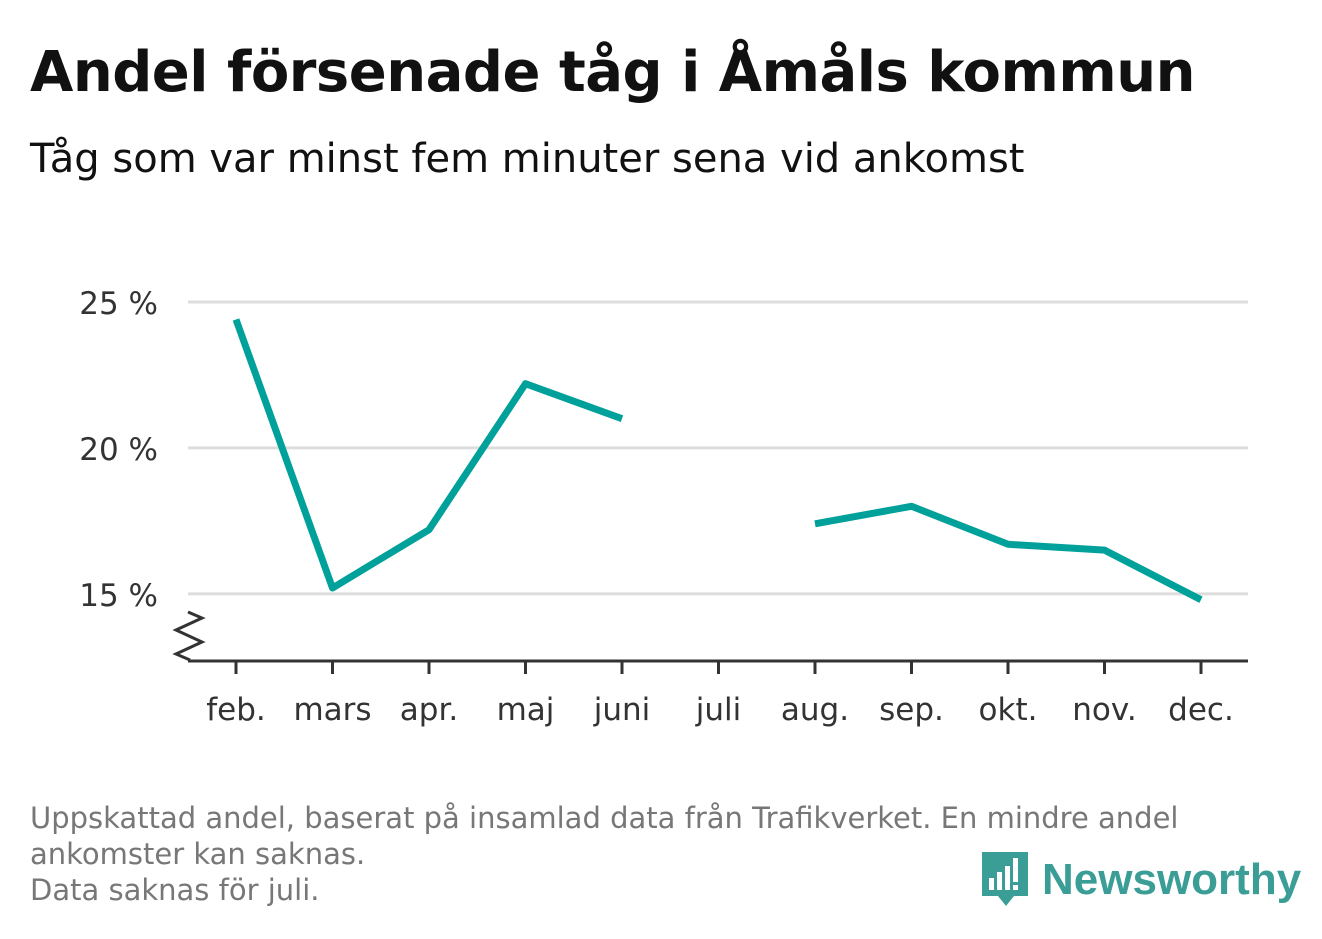 The image size is (1322, 939). Describe the element at coordinates (911, 710) in the screenshot. I see `x-tick-label: sep.` at that location.